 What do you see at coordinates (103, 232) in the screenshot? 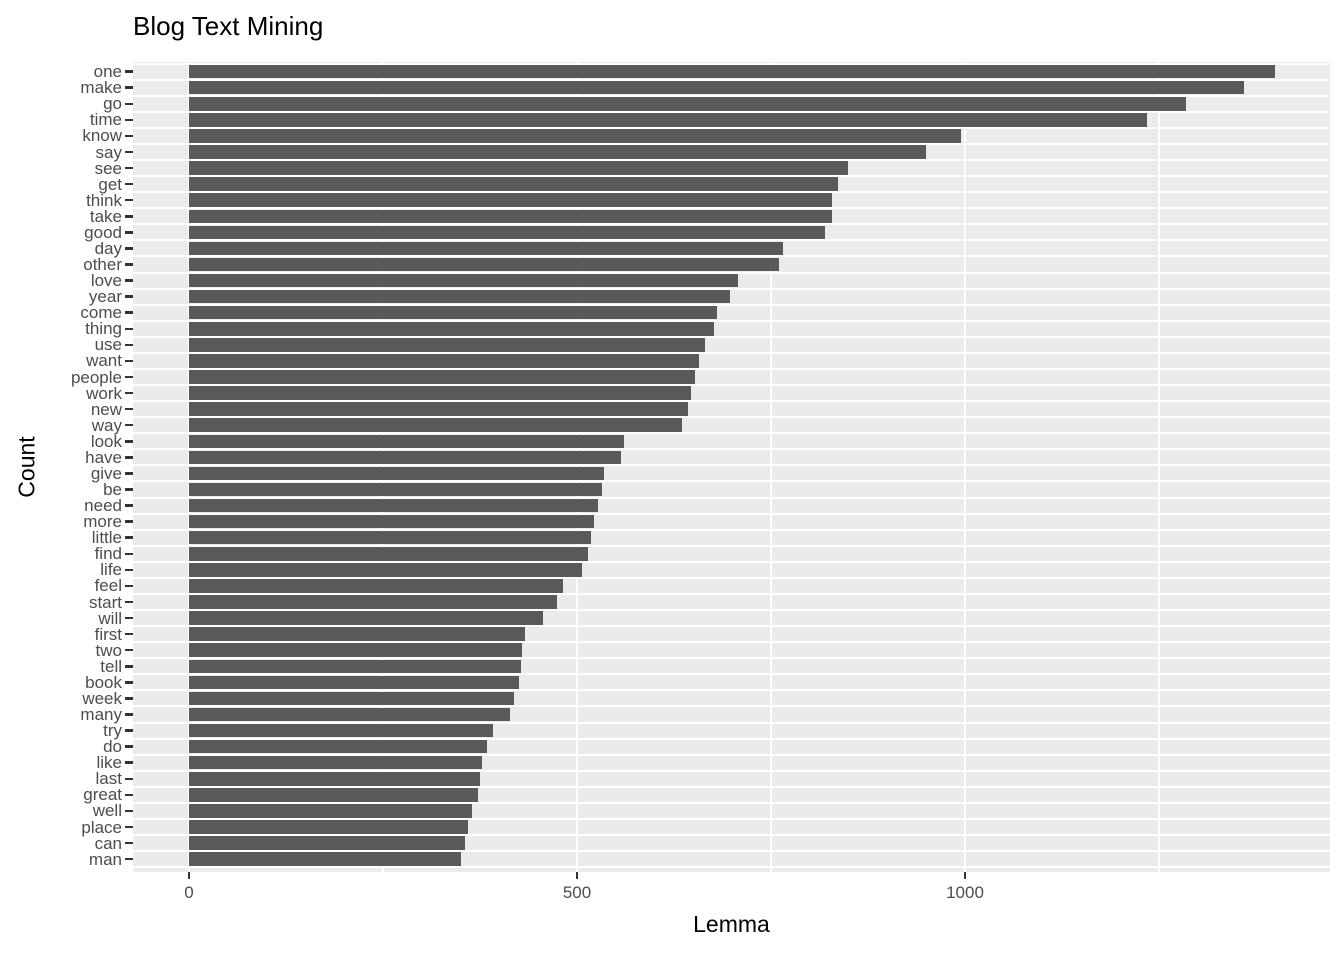
I see `y-tick-label: good` at bounding box center [103, 232].